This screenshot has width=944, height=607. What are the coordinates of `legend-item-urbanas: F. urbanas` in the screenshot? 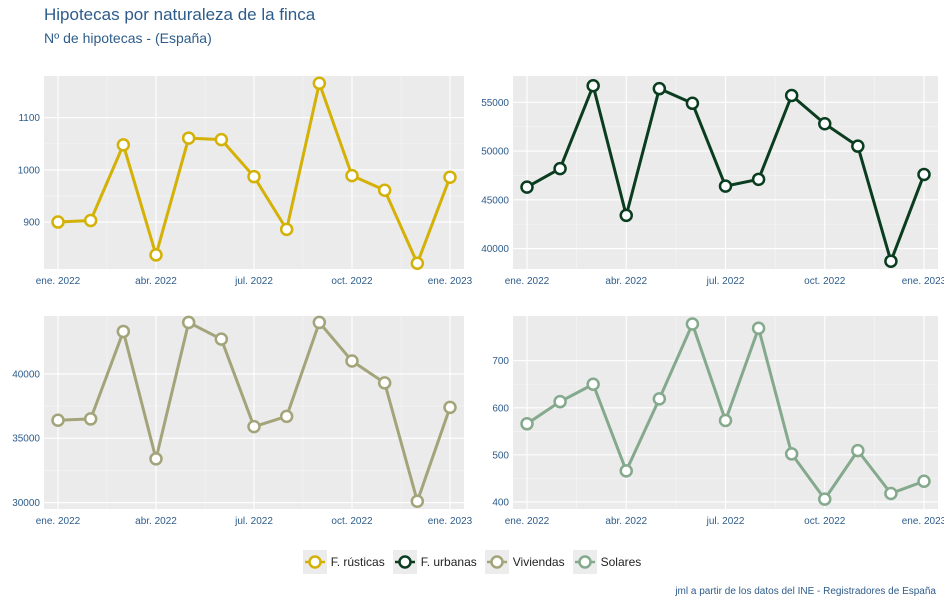 It's located at (434, 562).